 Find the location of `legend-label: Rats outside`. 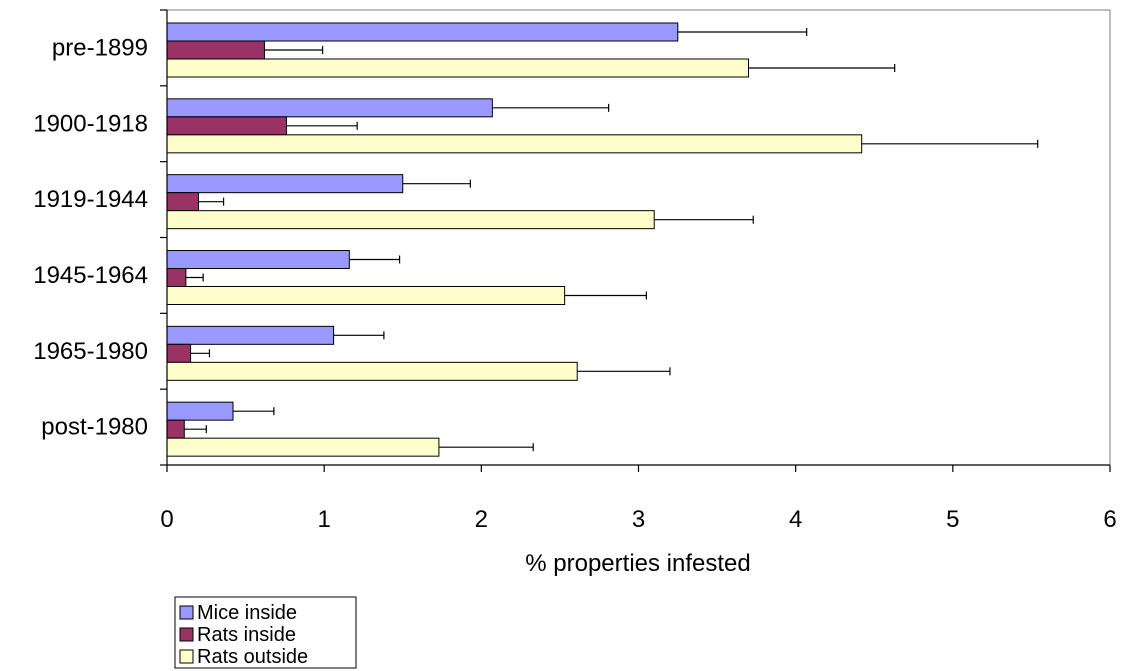

legend-label: Rats outside is located at coordinates (252, 657).